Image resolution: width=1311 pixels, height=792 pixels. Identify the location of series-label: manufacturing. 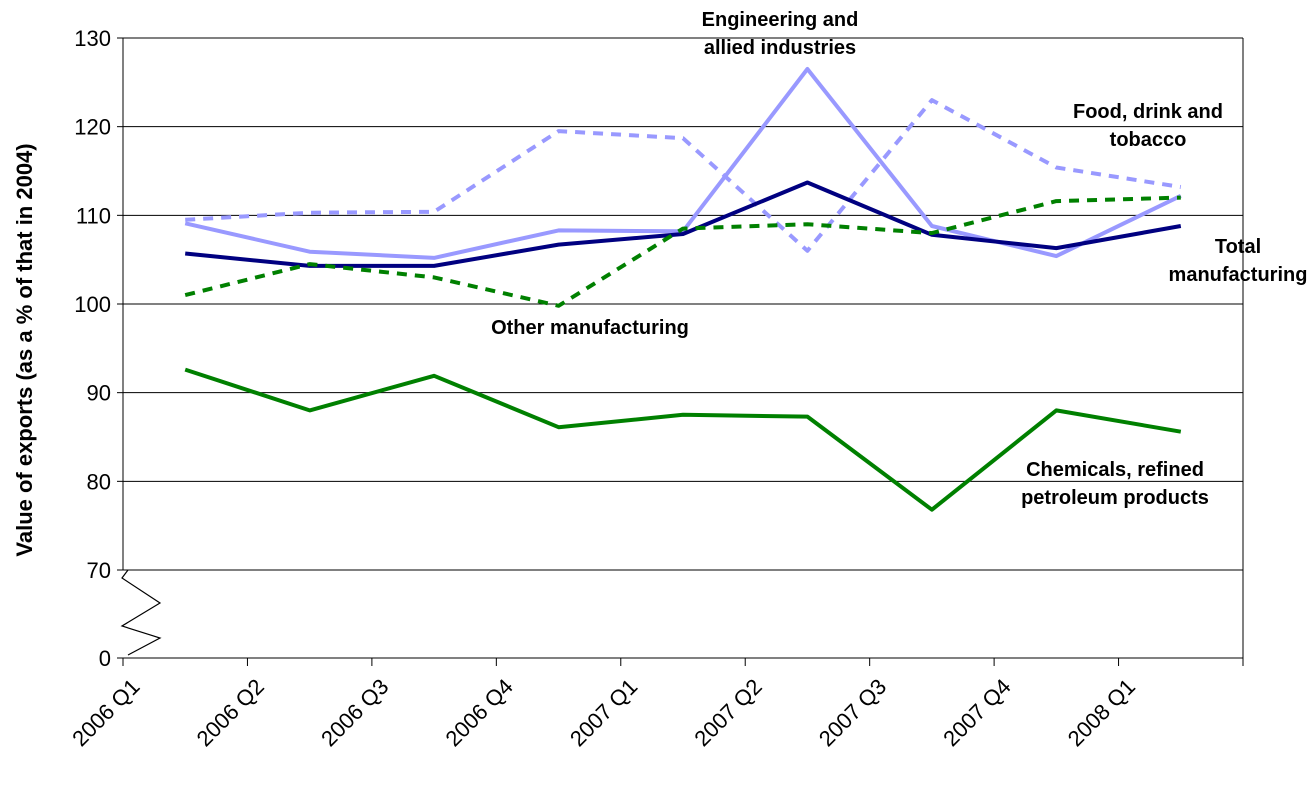
(1238, 275).